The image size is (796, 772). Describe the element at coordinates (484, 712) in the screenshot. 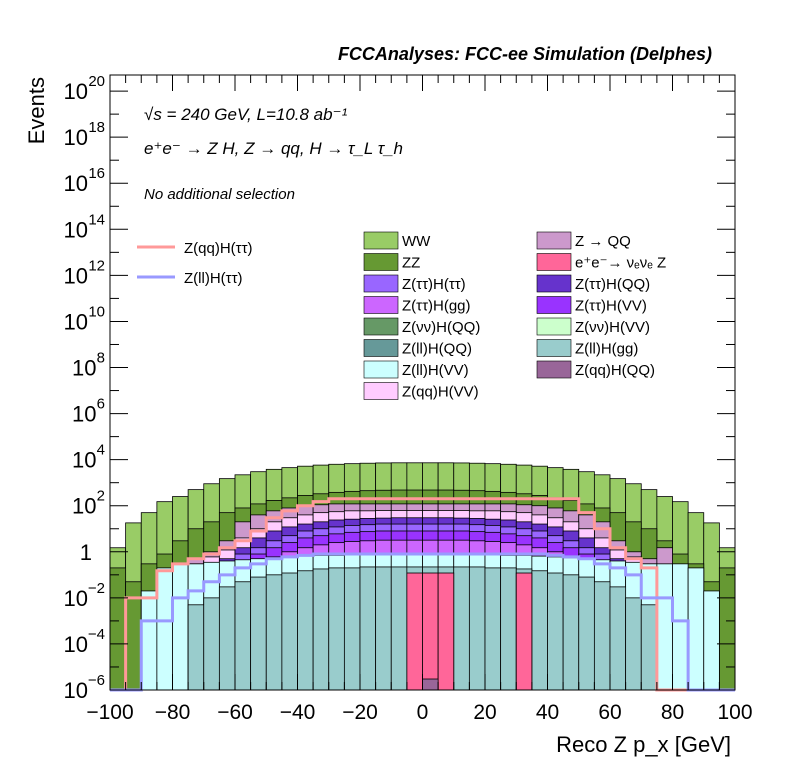

I see `x-tick-label: 20` at that location.